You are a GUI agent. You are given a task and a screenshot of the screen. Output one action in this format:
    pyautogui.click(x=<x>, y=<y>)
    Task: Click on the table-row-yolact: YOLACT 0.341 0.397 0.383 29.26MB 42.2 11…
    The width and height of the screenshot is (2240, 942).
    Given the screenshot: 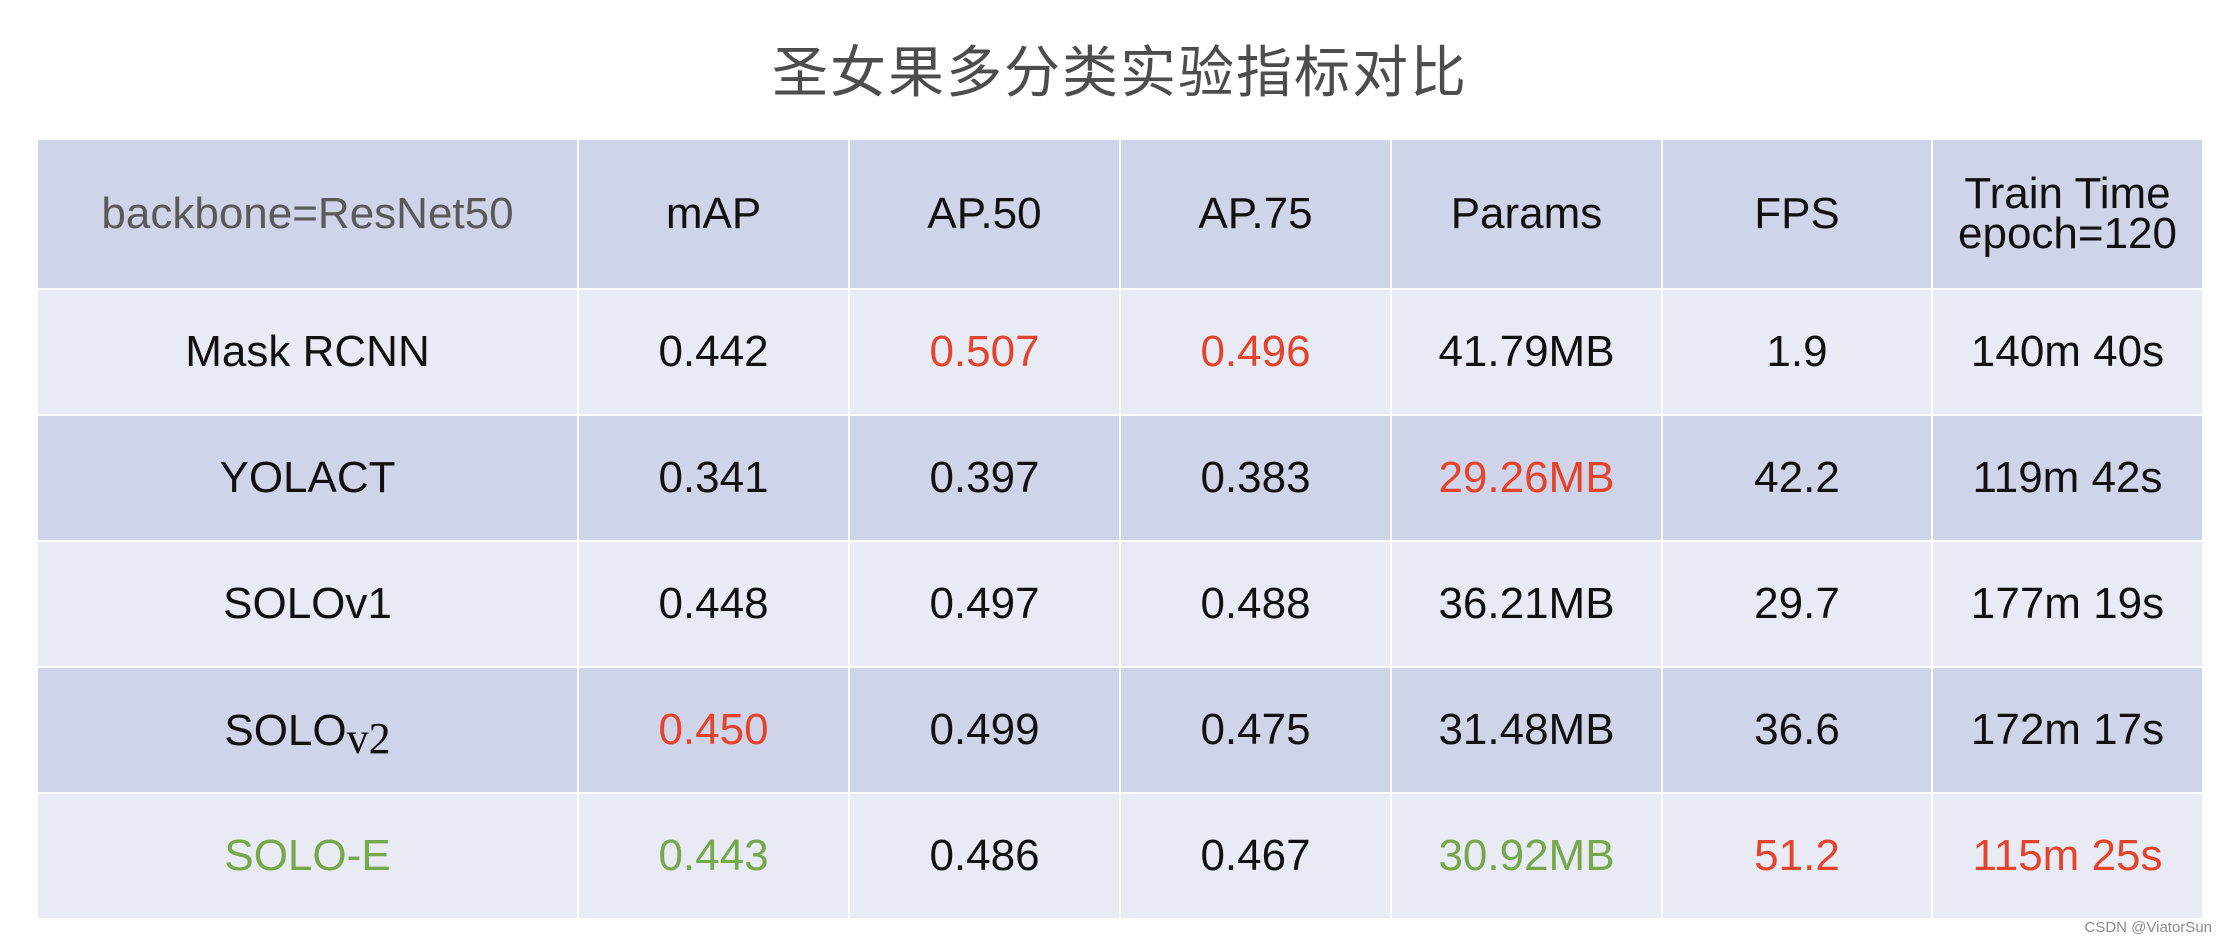 What is the action you would take?
    pyautogui.click(x=1120, y=478)
    